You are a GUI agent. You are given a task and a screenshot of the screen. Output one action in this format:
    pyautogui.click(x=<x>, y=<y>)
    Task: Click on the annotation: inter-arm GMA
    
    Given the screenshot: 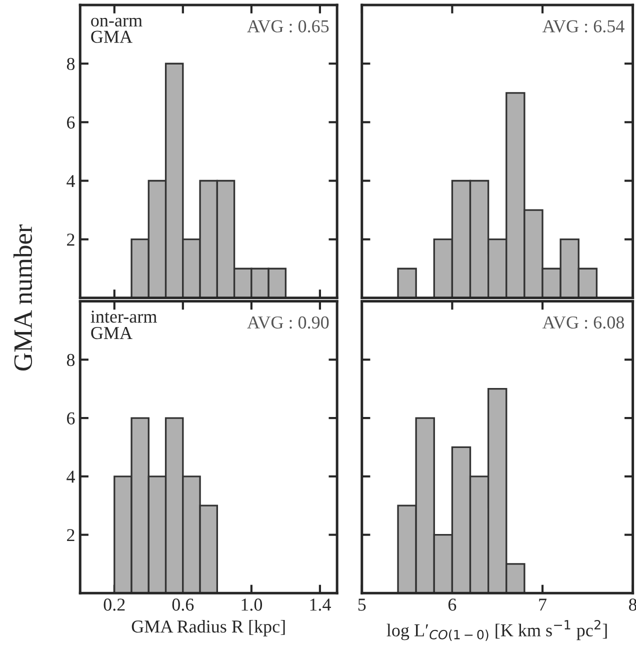 What is the action you would take?
    pyautogui.click(x=123, y=325)
    